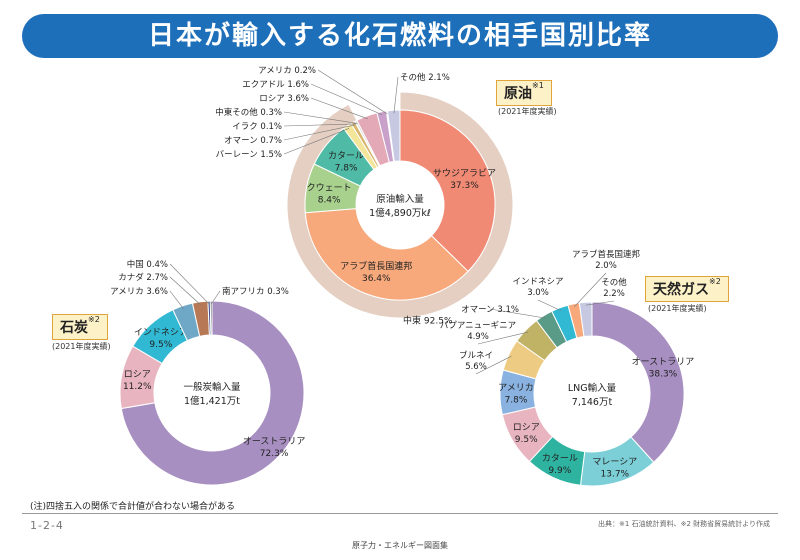  Describe the element at coordinates (137, 387) in the screenshot. I see `coal-value-ロシア: 11.2%` at that location.